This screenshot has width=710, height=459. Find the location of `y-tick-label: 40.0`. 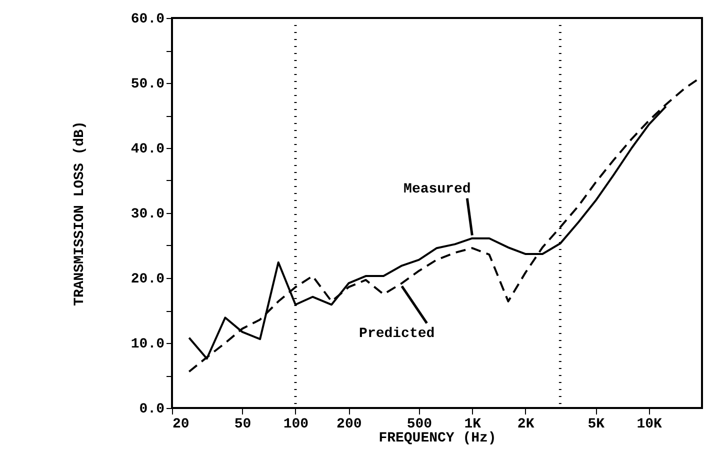

y-tick-label: 40.0 is located at coordinates (147, 150).